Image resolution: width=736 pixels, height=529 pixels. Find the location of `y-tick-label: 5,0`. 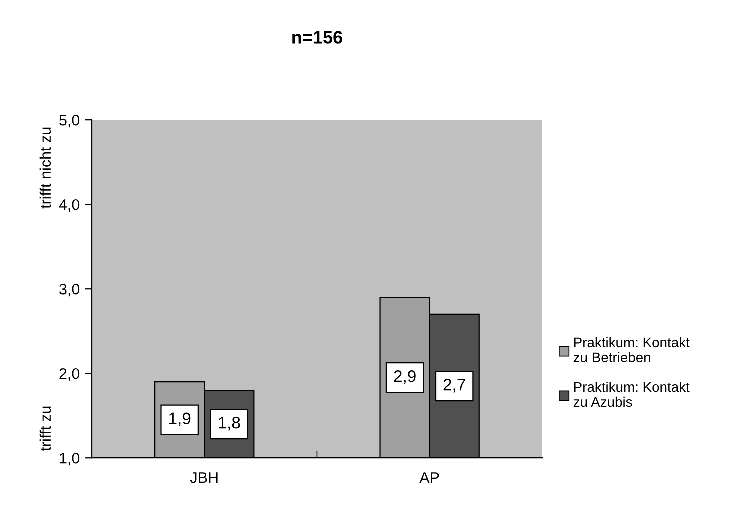

y-tick-label: 5,0 is located at coordinates (70, 121).